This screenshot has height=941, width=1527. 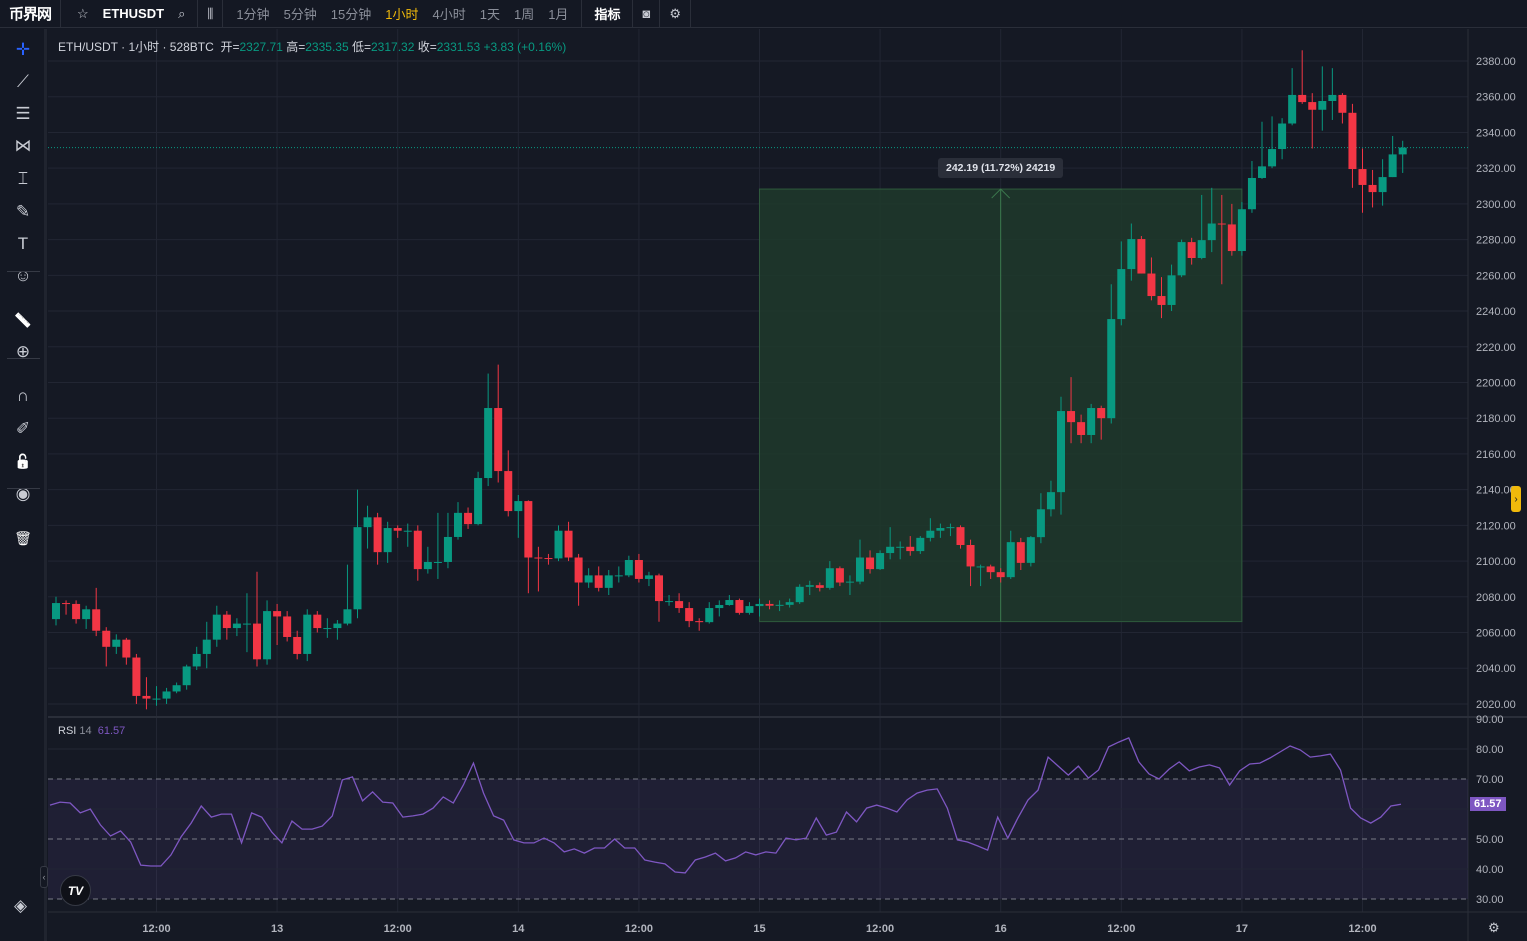 What do you see at coordinates (23, 49) in the screenshot?
I see `crosshair-icon: ✛` at bounding box center [23, 49].